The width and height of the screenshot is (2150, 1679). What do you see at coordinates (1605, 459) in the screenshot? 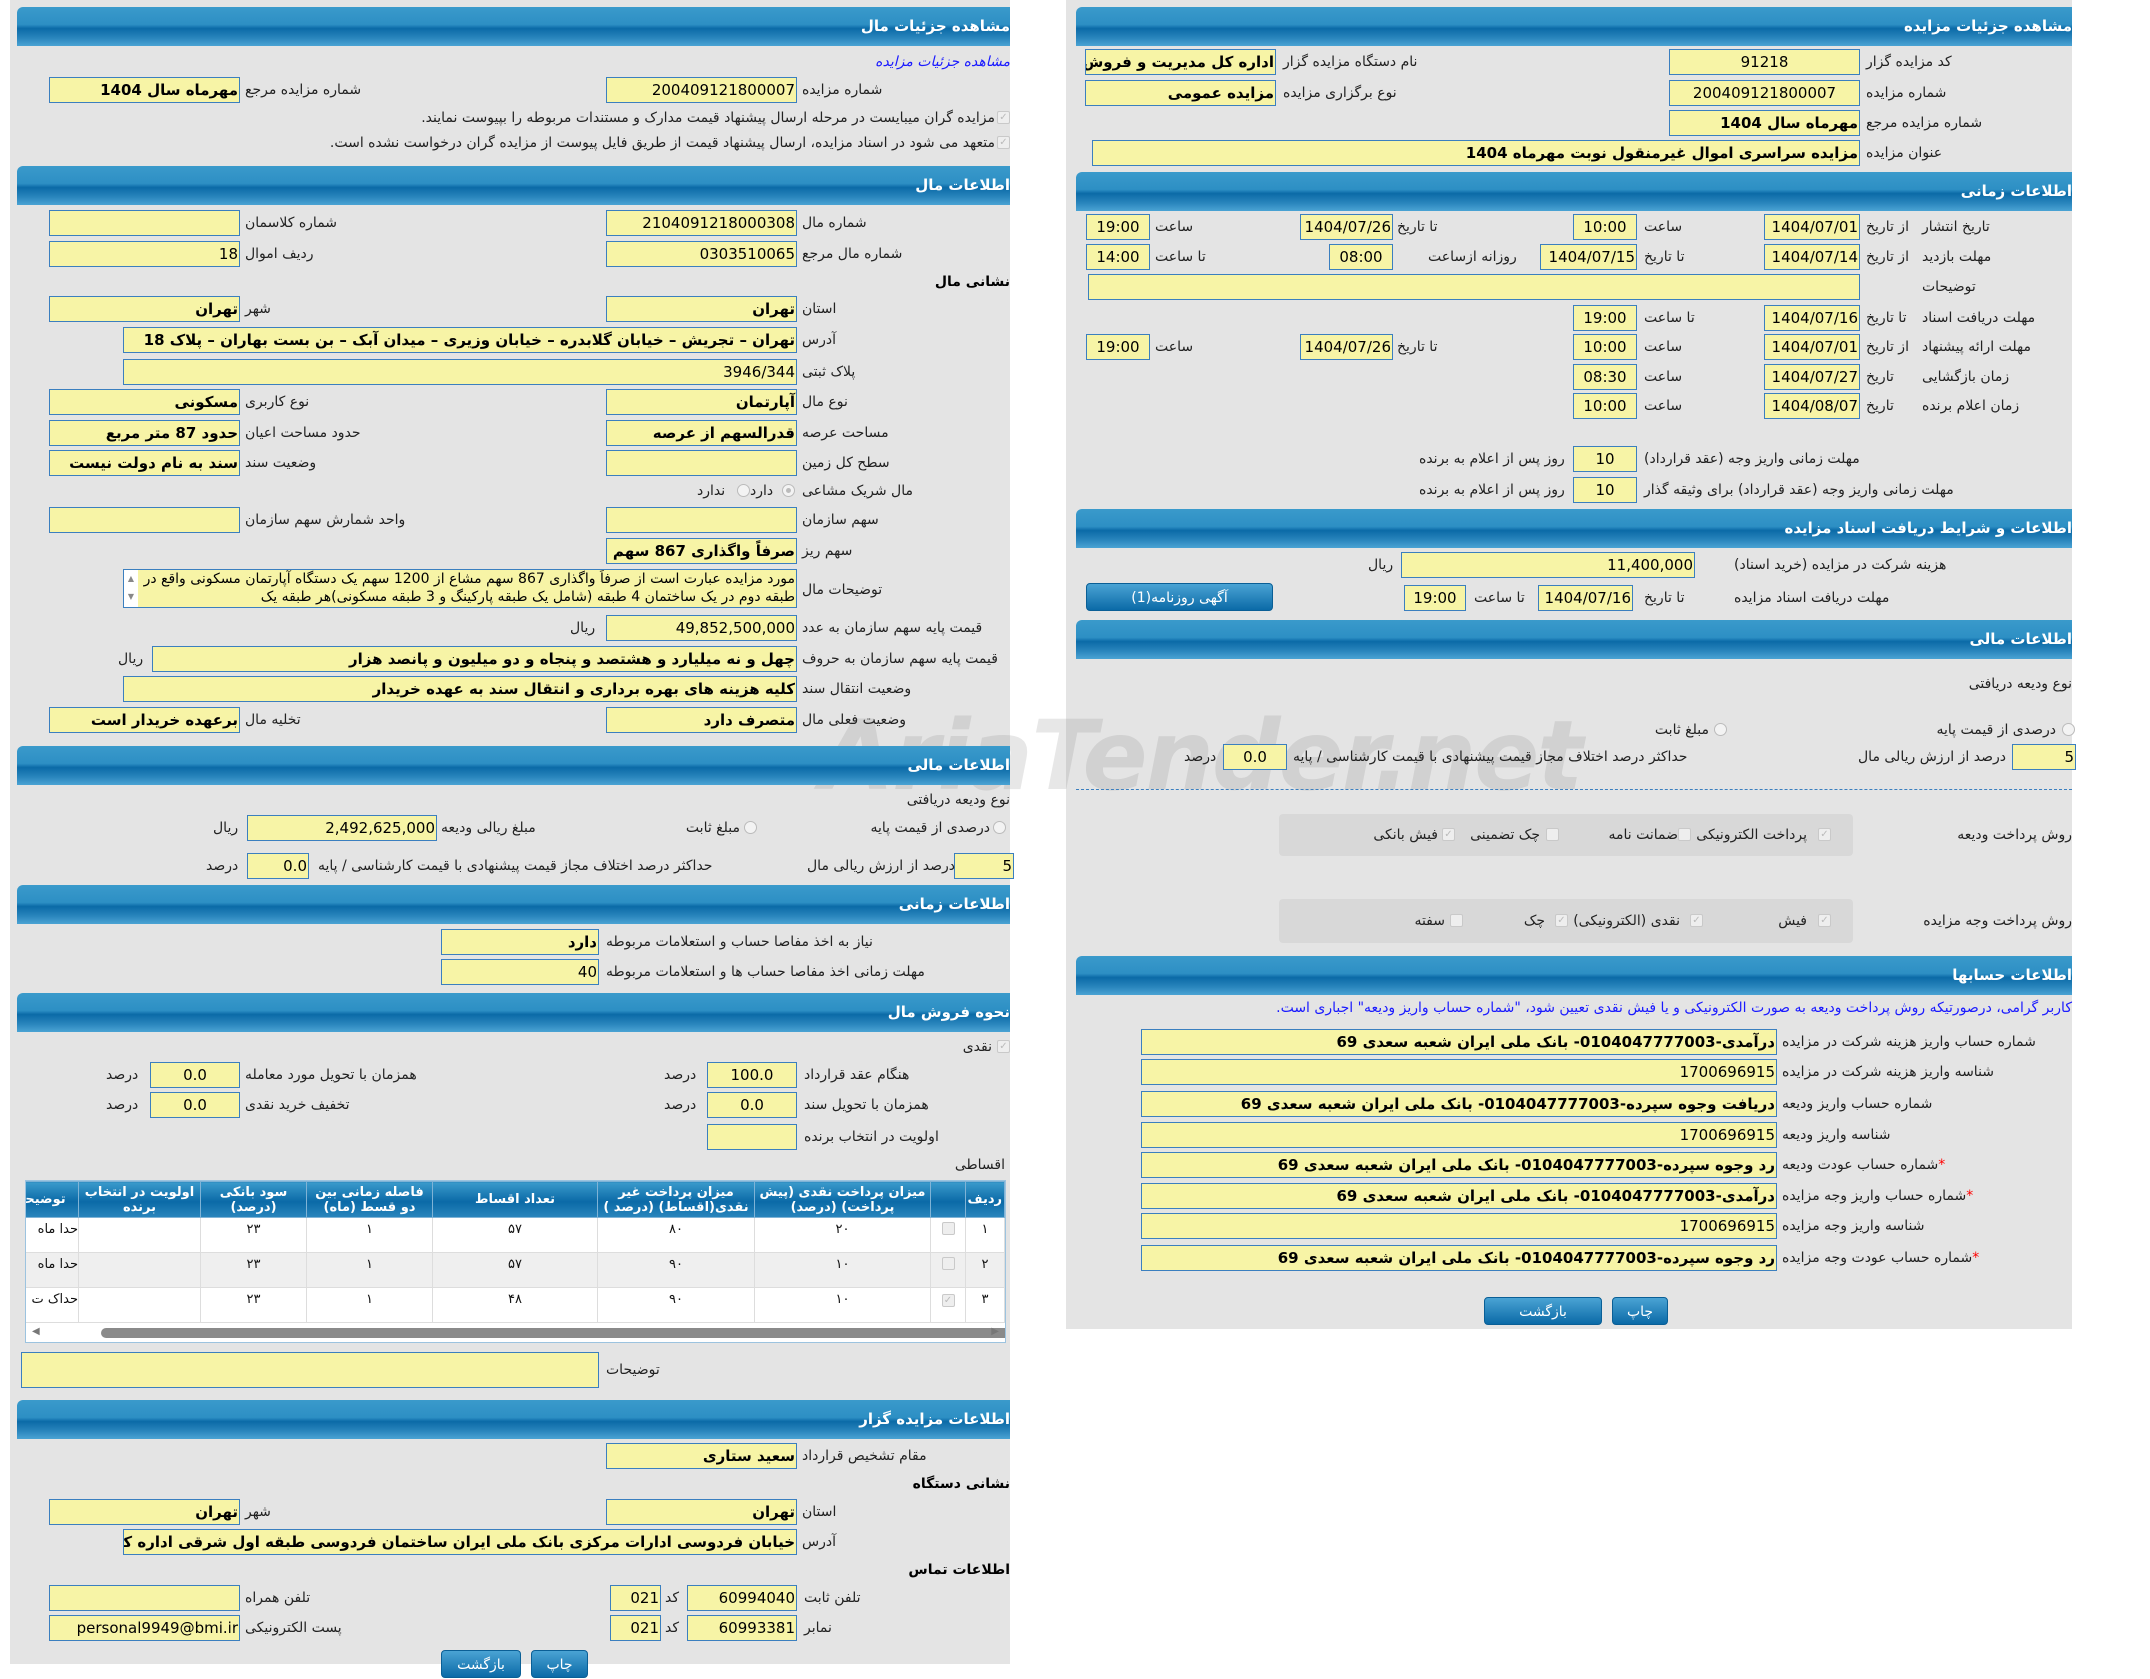
I see `pay-deadline-field: 10` at bounding box center [1605, 459].